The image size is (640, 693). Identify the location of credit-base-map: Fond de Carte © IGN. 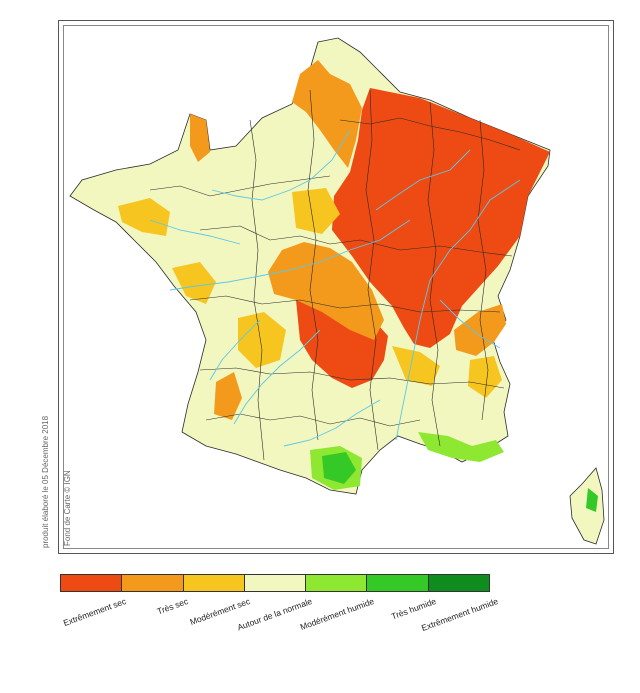
(67, 508).